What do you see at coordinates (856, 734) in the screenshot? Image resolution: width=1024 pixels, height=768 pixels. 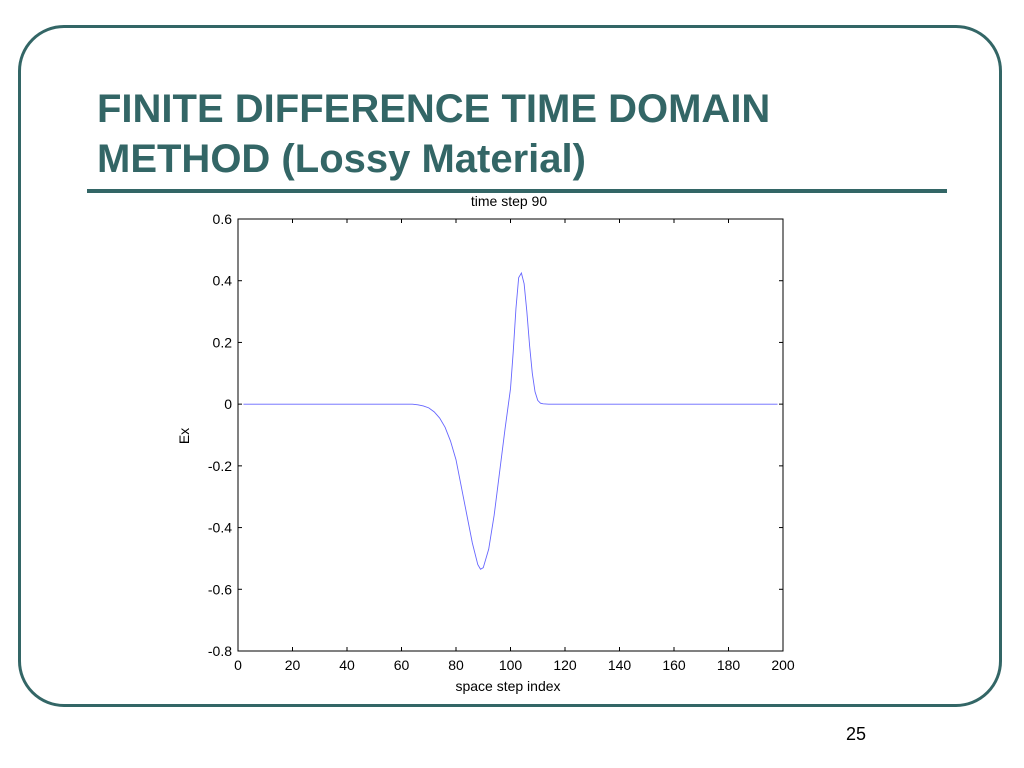 I see `page-number: 25` at bounding box center [856, 734].